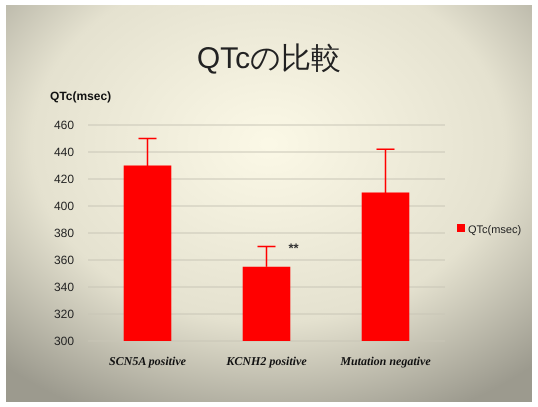  I want to click on y-tick-label: 400, so click(64, 206).